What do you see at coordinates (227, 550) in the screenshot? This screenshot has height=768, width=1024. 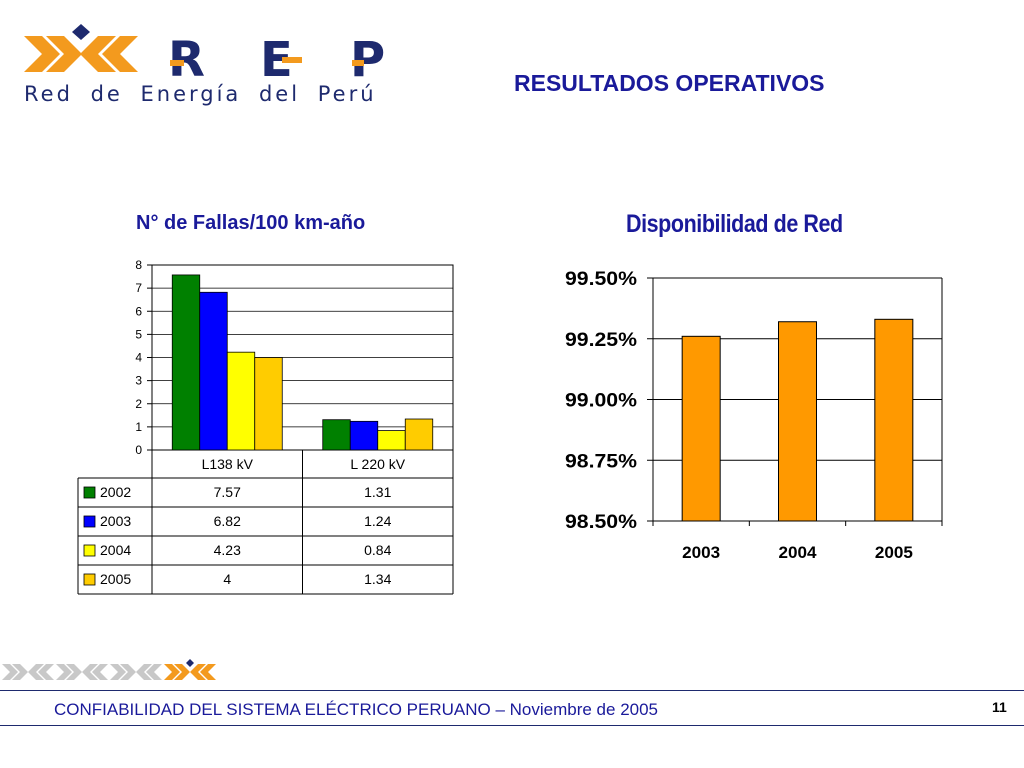 I see `data-label: 4.23` at bounding box center [227, 550].